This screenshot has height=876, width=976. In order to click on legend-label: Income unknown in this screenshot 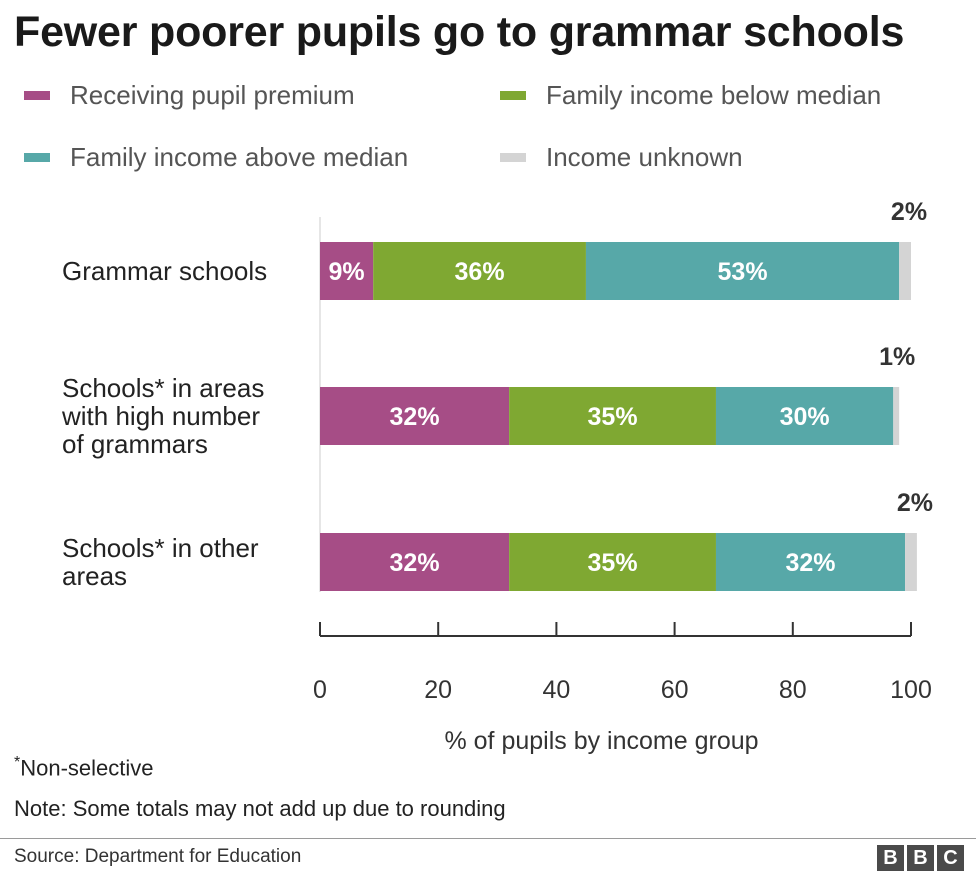, I will do `click(644, 156)`.